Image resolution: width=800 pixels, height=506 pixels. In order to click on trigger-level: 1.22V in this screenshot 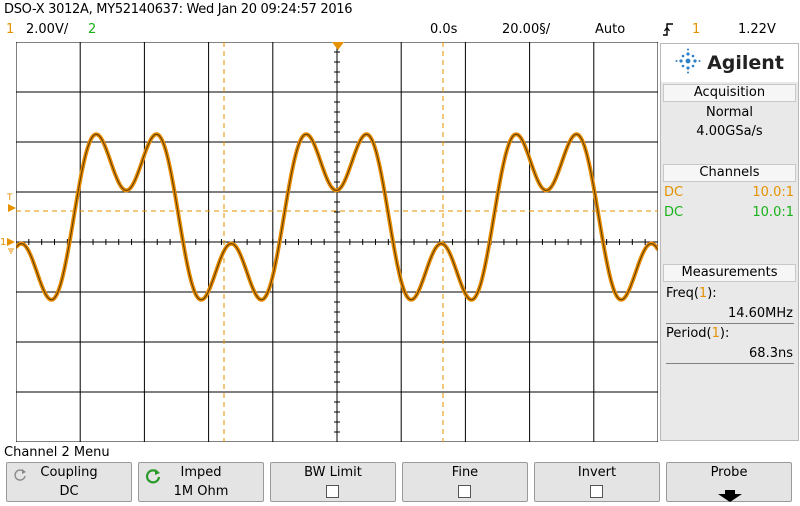, I will do `click(757, 29)`.